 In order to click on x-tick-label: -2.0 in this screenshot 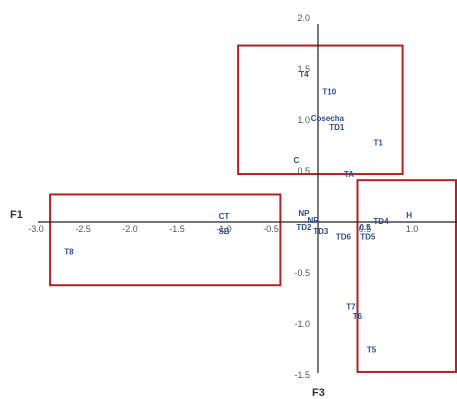, I will do `click(130, 229)`.